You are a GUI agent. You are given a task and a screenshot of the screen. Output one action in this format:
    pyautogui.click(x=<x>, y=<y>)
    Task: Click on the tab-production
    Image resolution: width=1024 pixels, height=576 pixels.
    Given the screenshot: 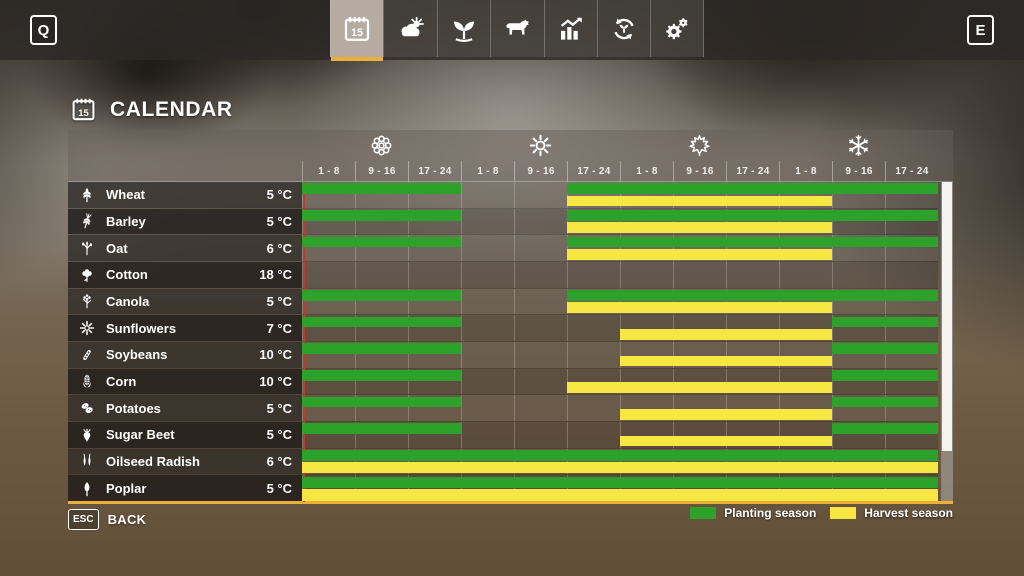 What is the action you would take?
    pyautogui.click(x=623, y=28)
    